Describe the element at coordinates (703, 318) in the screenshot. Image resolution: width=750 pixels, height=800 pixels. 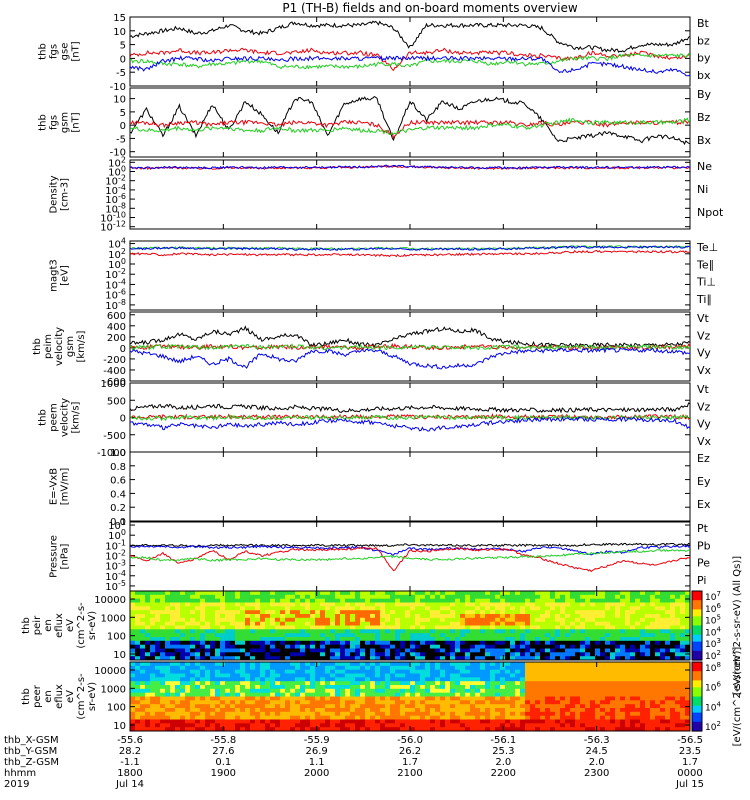
I see `peim-velocity-legend-0: Vt` at that location.